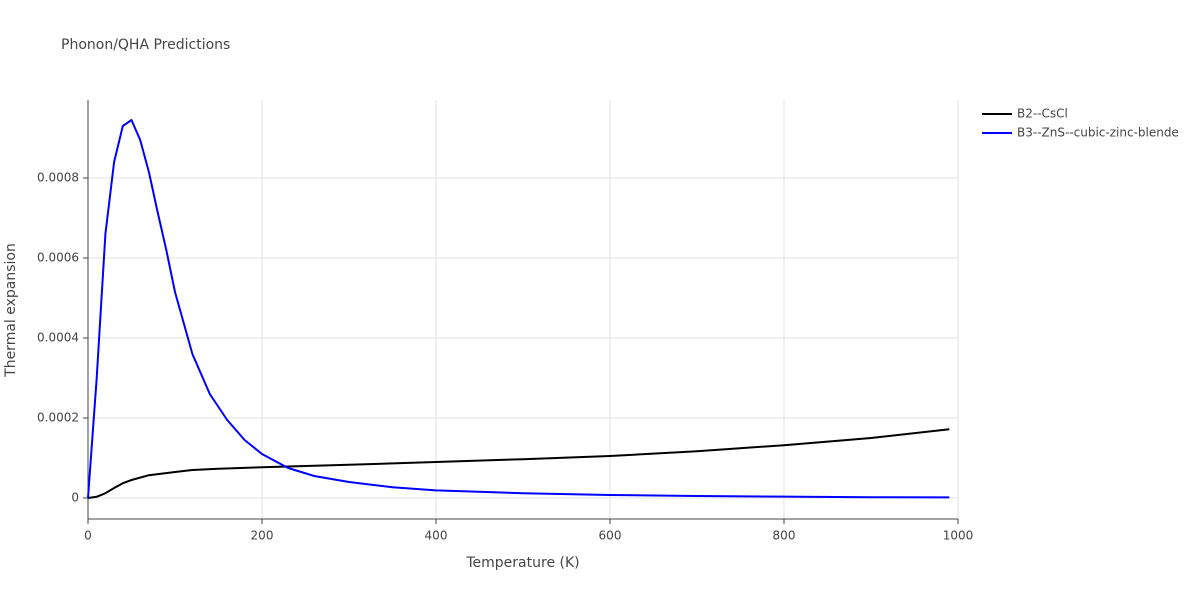  What do you see at coordinates (610, 536) in the screenshot?
I see `x-tick-label: 600` at bounding box center [610, 536].